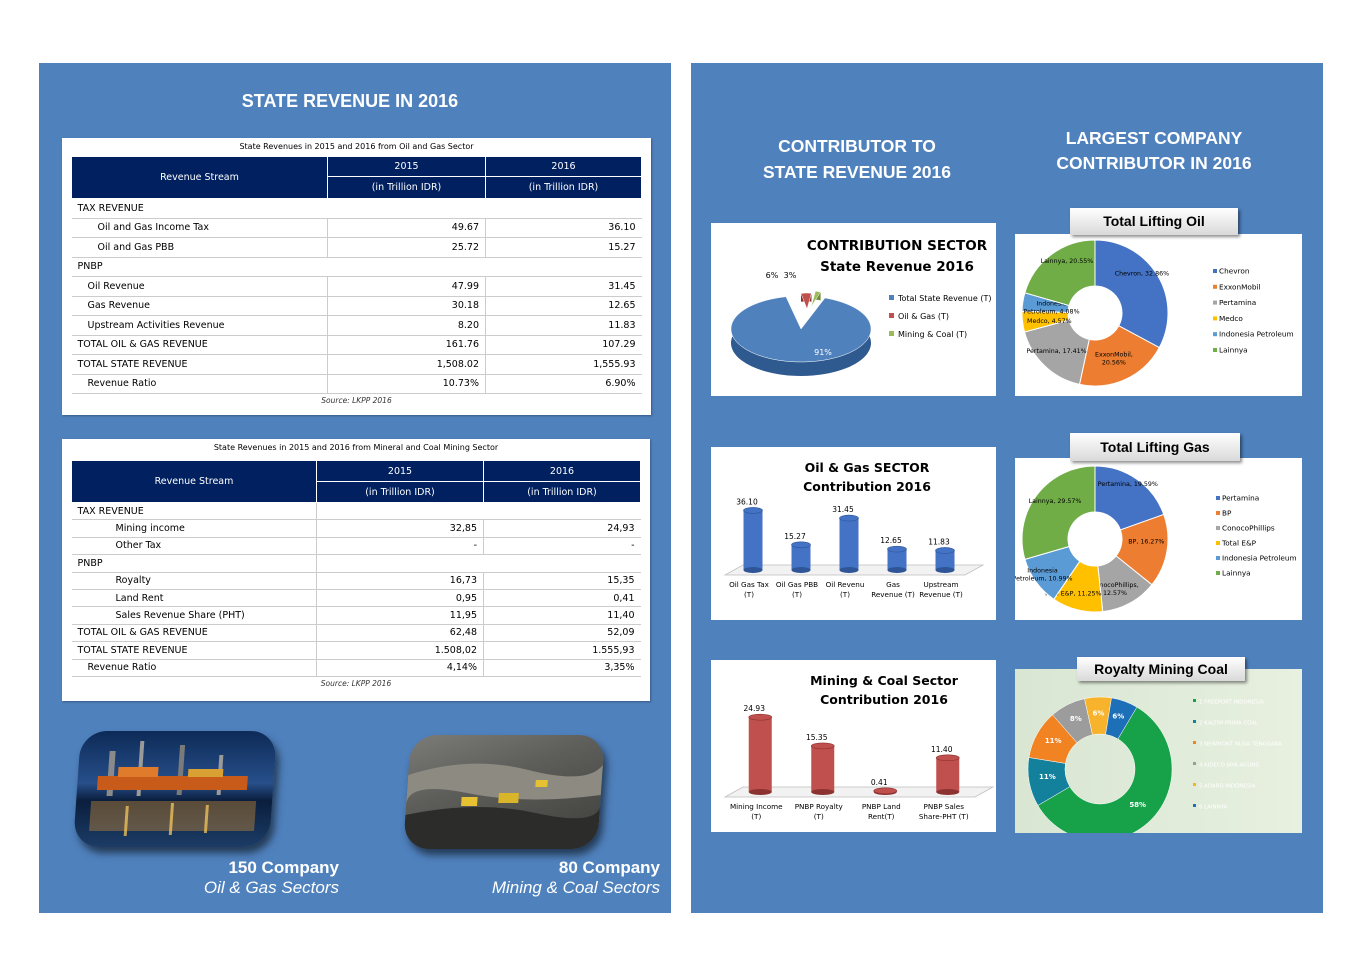 This screenshot has width=1359, height=959. What do you see at coordinates (1047, 777) in the screenshot?
I see `donut-slice-label: 11%` at bounding box center [1047, 777].